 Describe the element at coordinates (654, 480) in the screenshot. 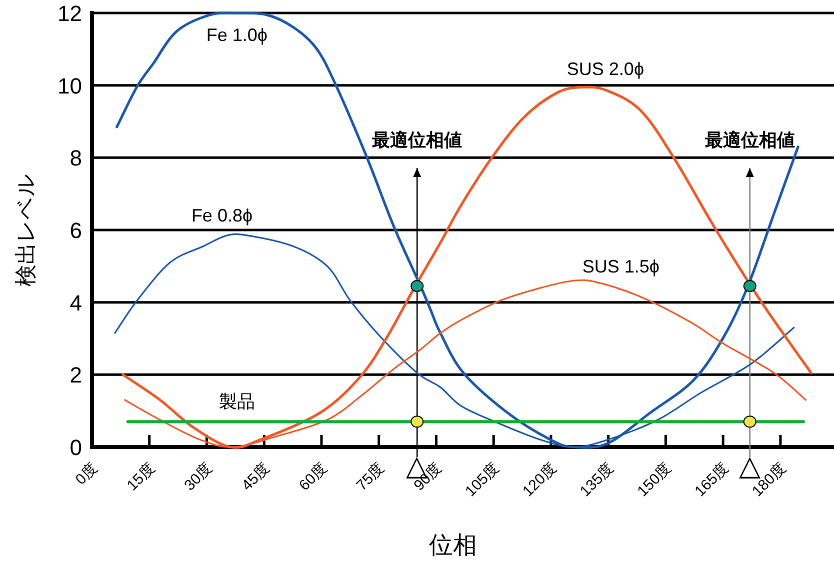

I see `x-tick-label: 150度` at that location.